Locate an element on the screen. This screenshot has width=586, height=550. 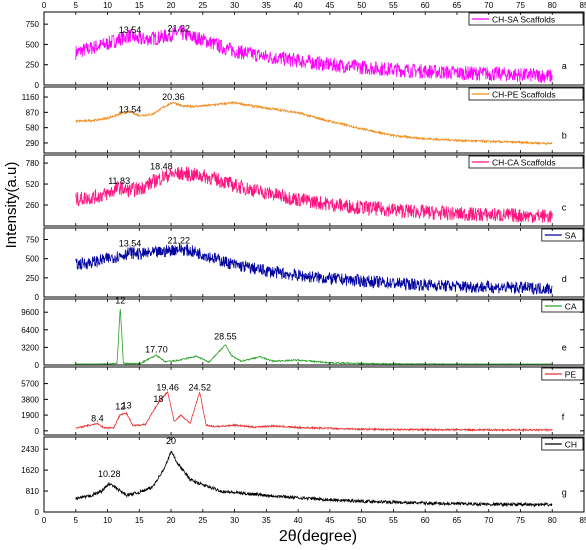
x-tick-label-bottom: 85 is located at coordinates (583, 520).